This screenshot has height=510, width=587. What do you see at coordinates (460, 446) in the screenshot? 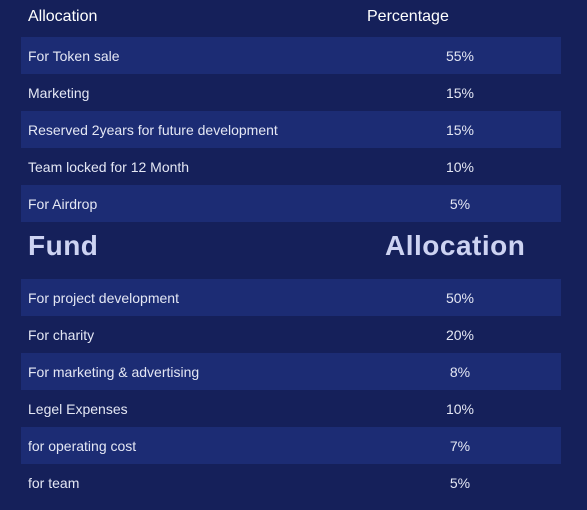
I see `row-percentage: 7%` at bounding box center [460, 446].